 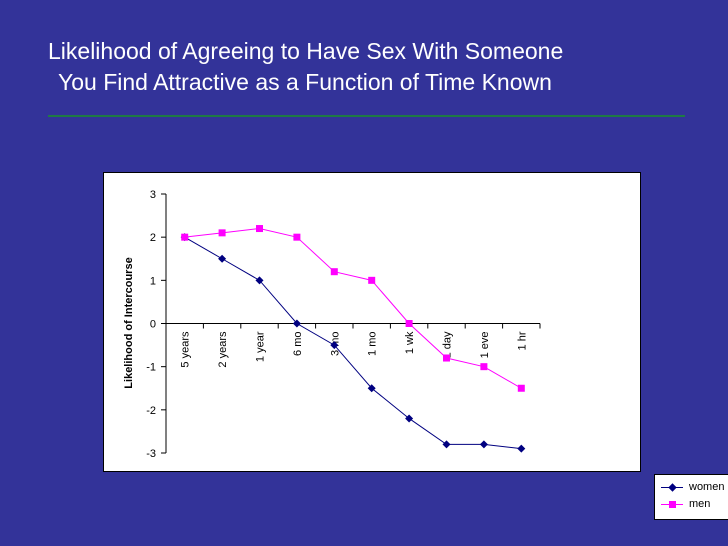 What do you see at coordinates (522, 340) in the screenshot?
I see `x-tick-label: 1 hr` at bounding box center [522, 340].